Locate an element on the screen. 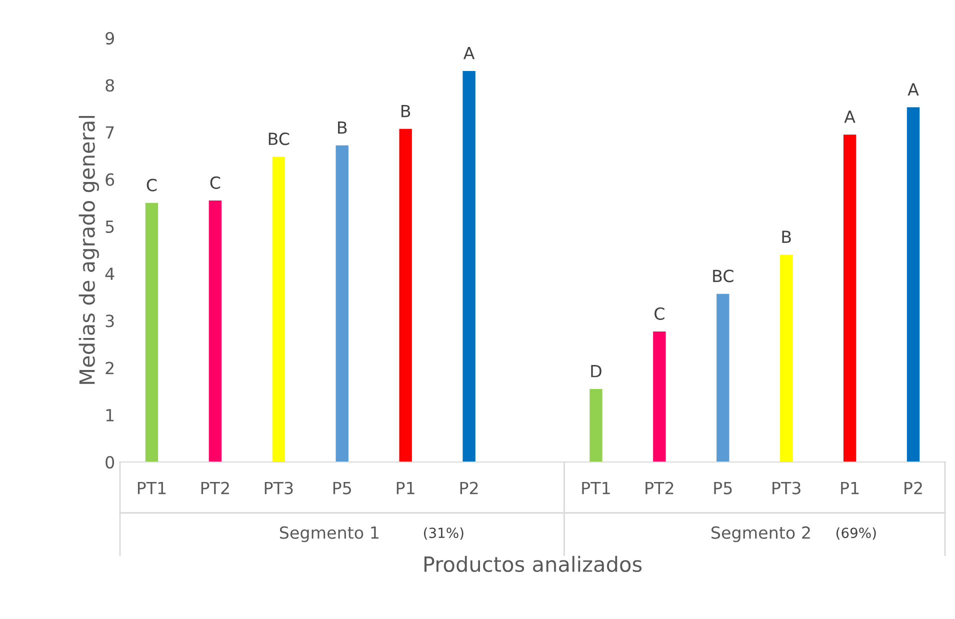 The image size is (955, 619). x-axis-title: Productos analizados is located at coordinates (533, 564).